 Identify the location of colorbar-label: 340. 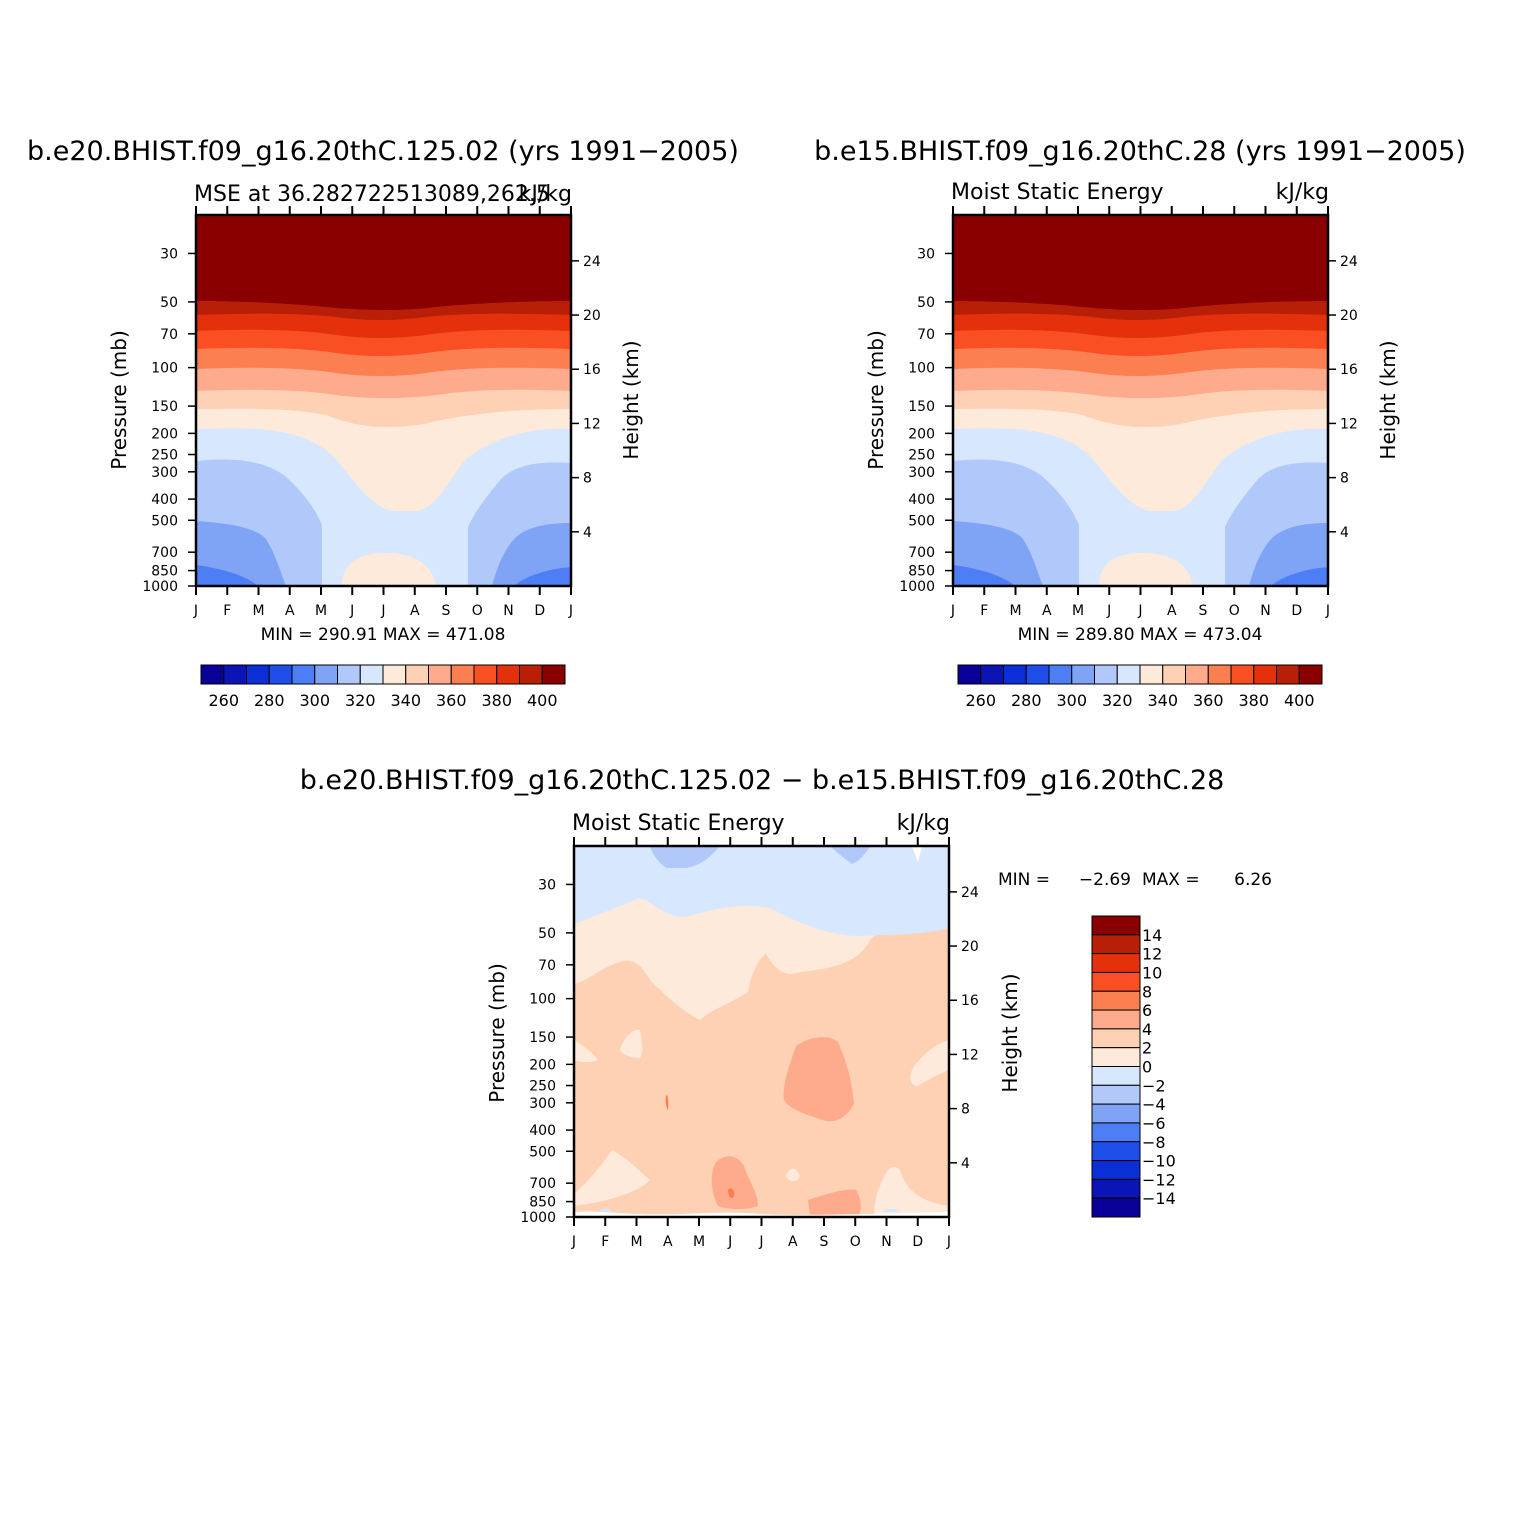
(1162, 700).